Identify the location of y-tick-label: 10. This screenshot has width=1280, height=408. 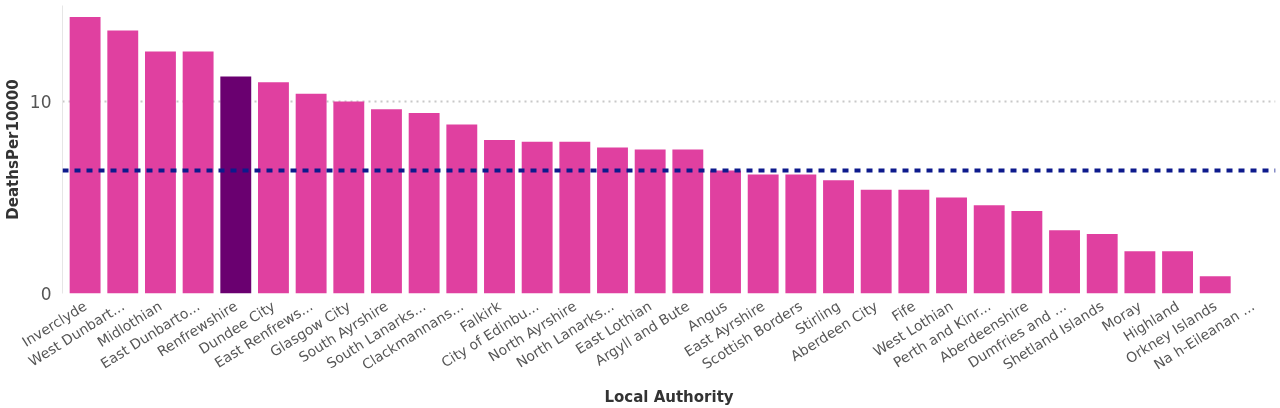
(40, 102).